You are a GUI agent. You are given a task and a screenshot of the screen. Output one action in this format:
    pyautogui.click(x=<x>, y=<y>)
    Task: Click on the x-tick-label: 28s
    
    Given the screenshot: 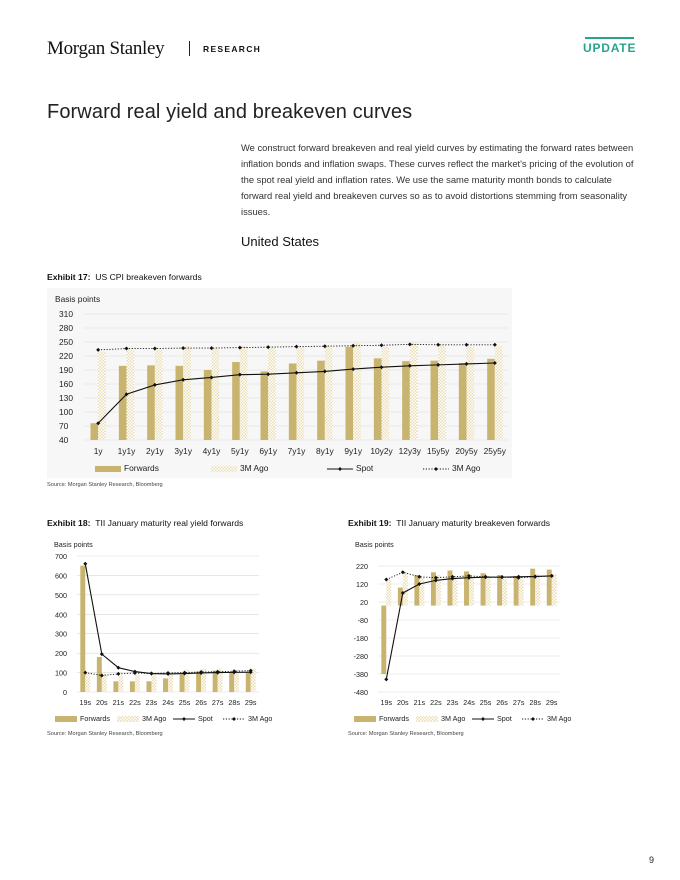 What is the action you would take?
    pyautogui.click(x=234, y=702)
    